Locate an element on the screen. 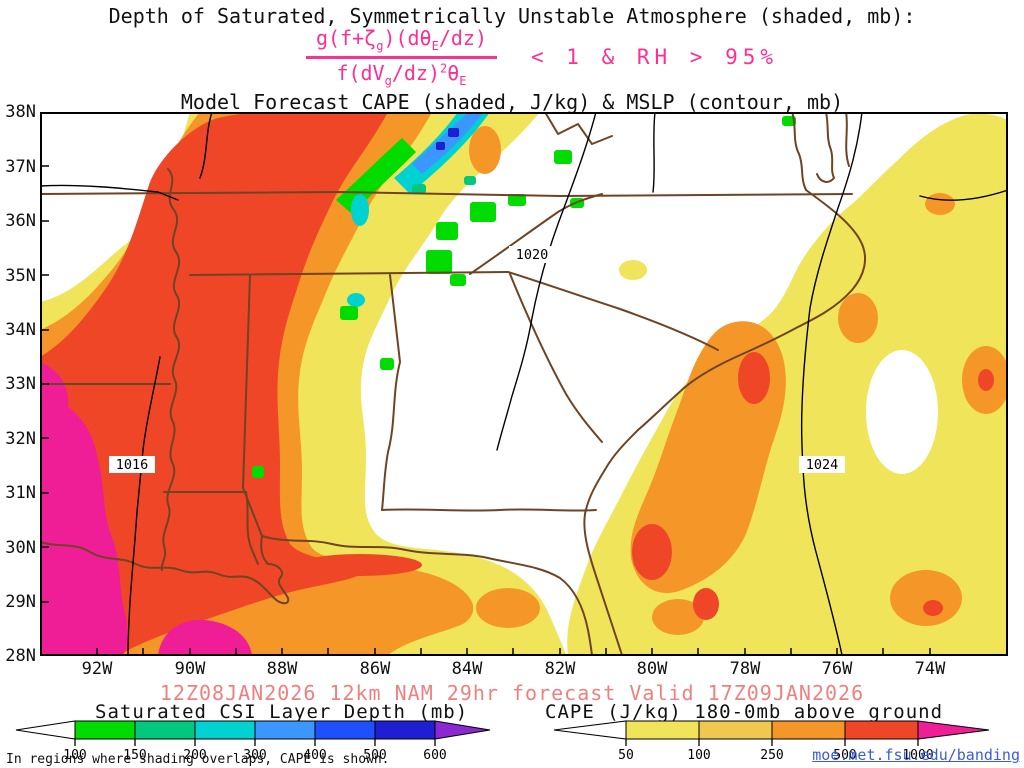  contour-1024-line is located at coordinates (831, 383).